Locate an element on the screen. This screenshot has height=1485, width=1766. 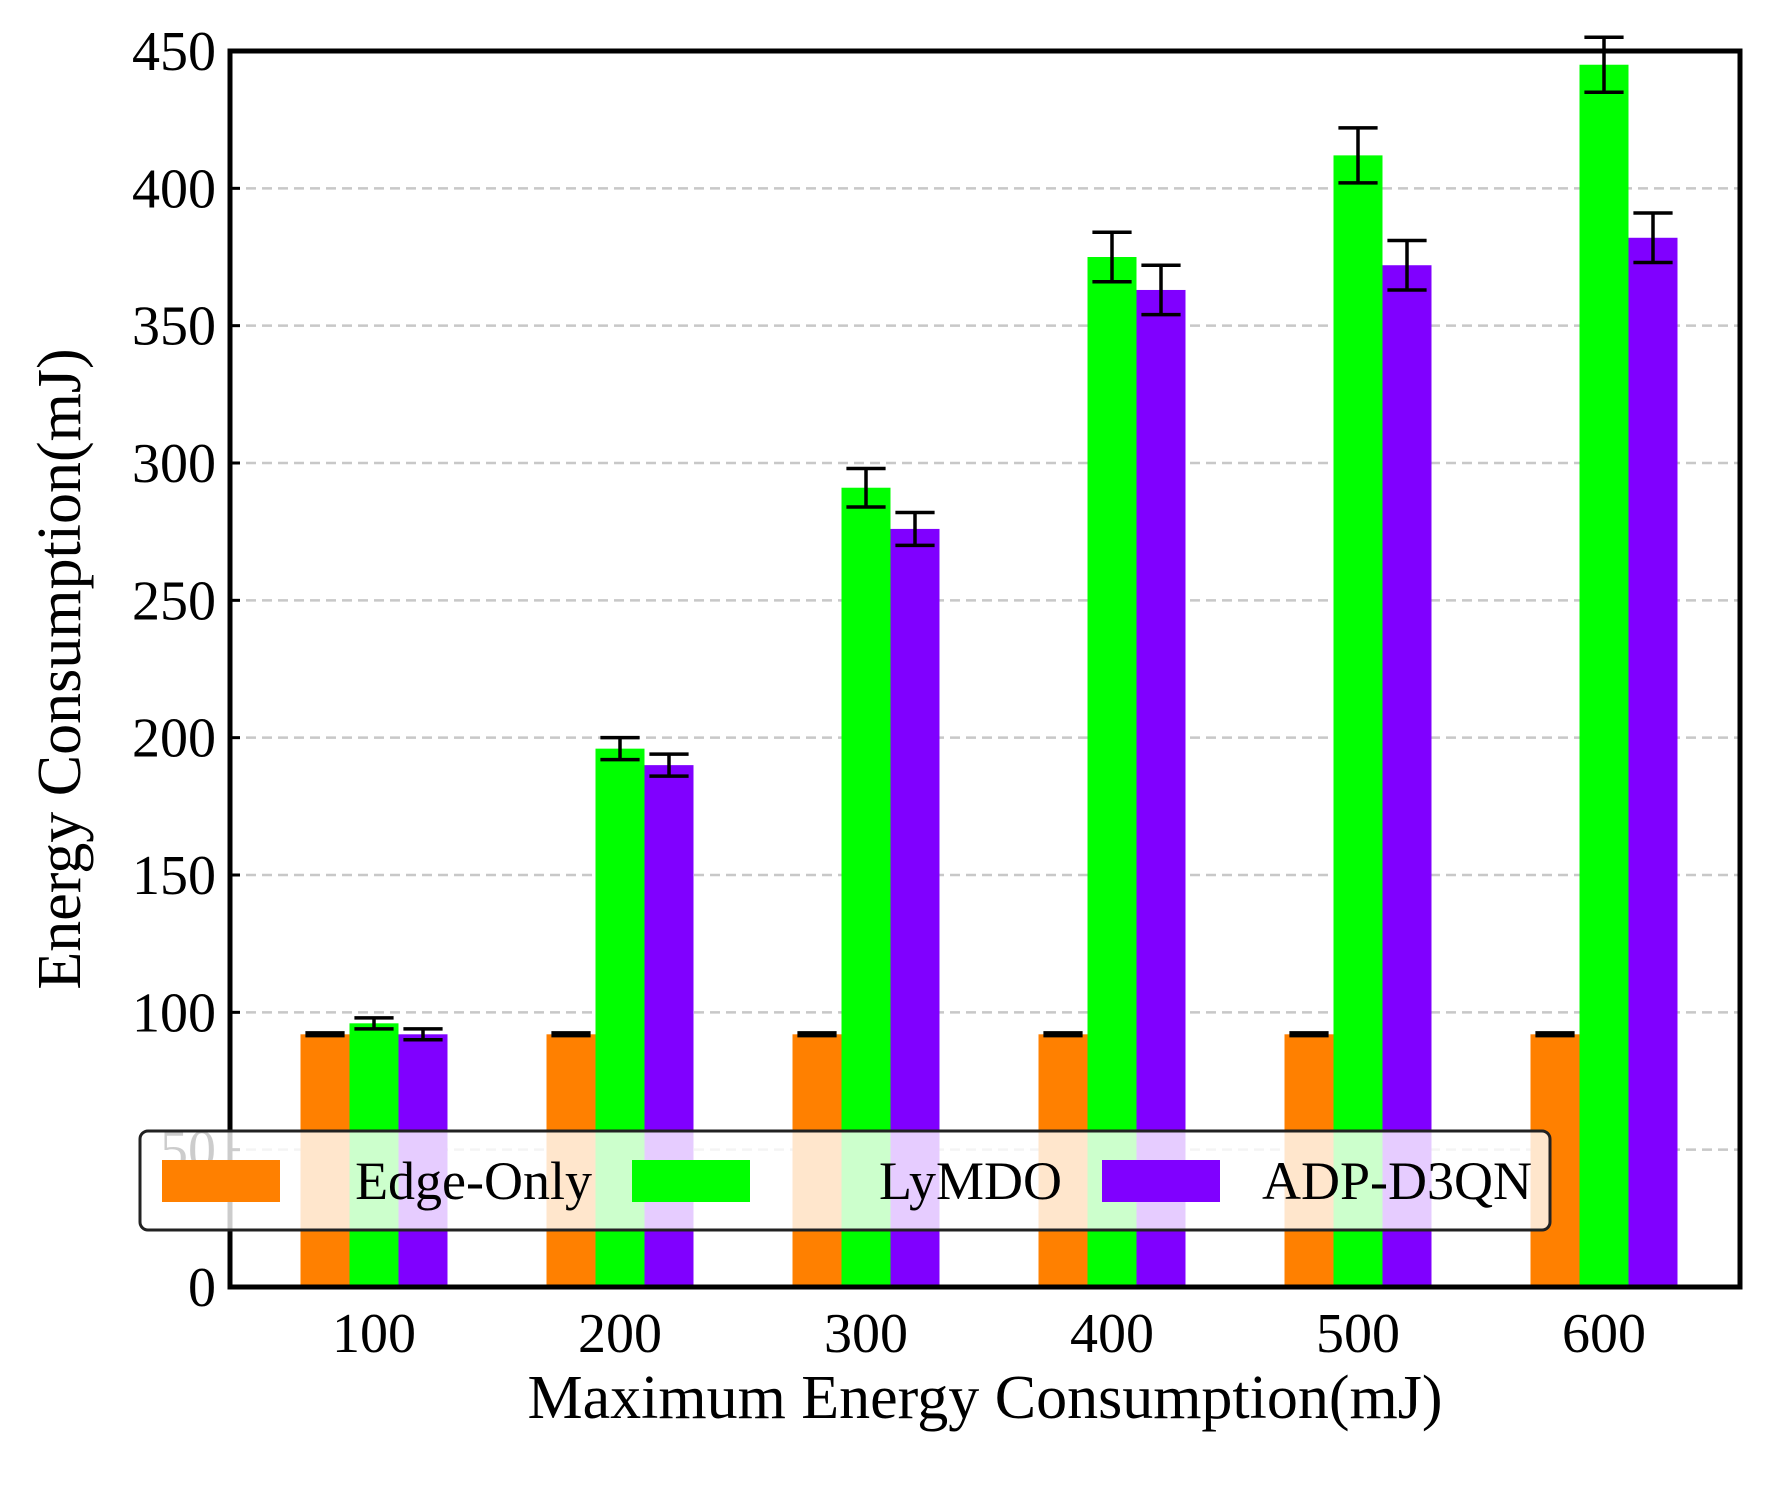
y-tick-label: 100 is located at coordinates (174, 1013).